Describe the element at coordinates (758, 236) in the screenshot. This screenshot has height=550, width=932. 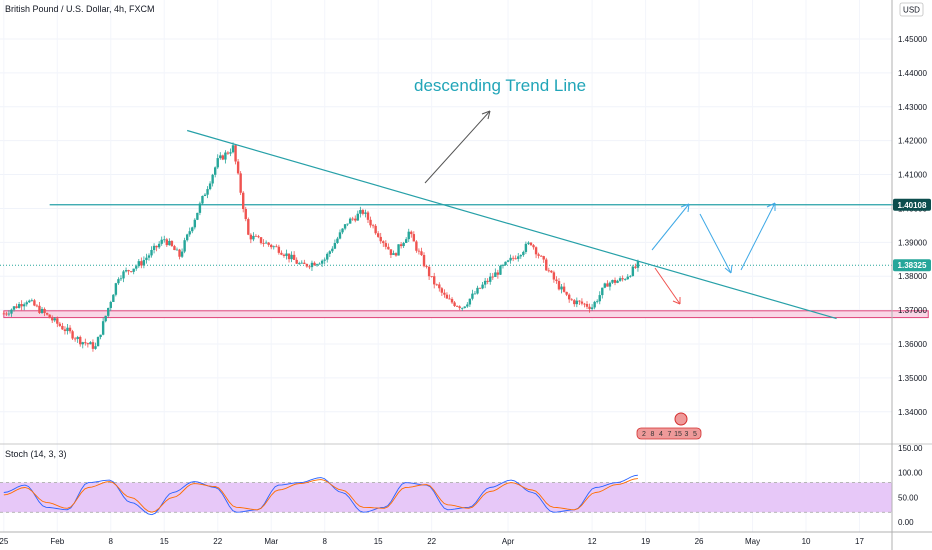
I see `breakout-projection-path` at that location.